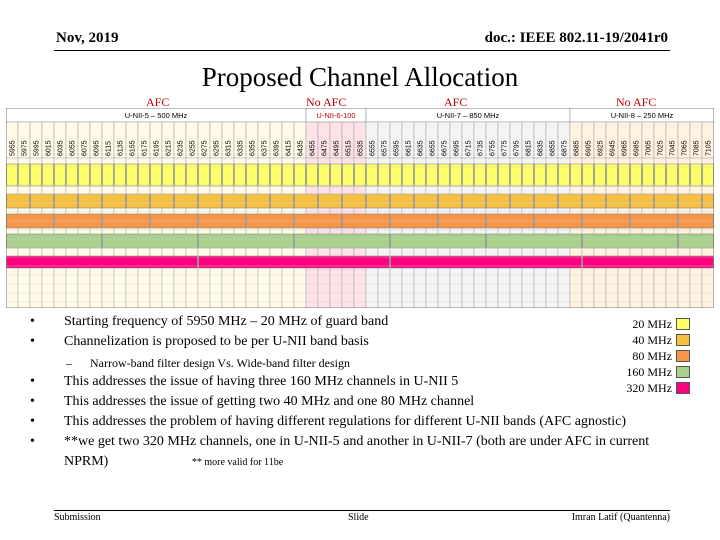  I want to click on band-label: U-NII-7 – 850 MHz, so click(468, 115).